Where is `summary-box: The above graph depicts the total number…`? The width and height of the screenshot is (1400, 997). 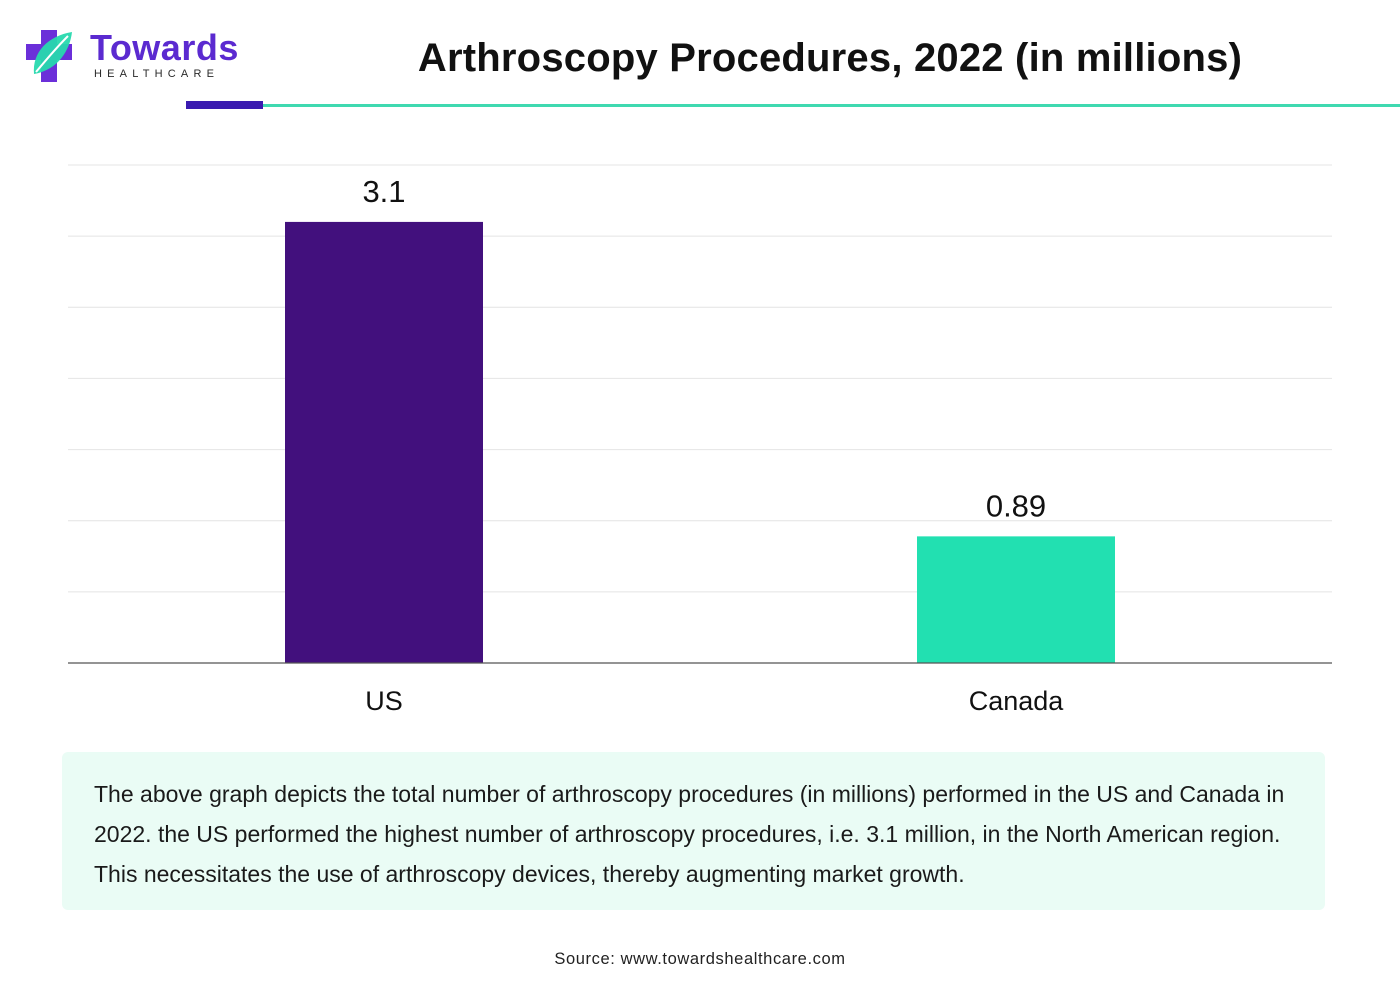
summary-box: The above graph depicts the total number… is located at coordinates (693, 831).